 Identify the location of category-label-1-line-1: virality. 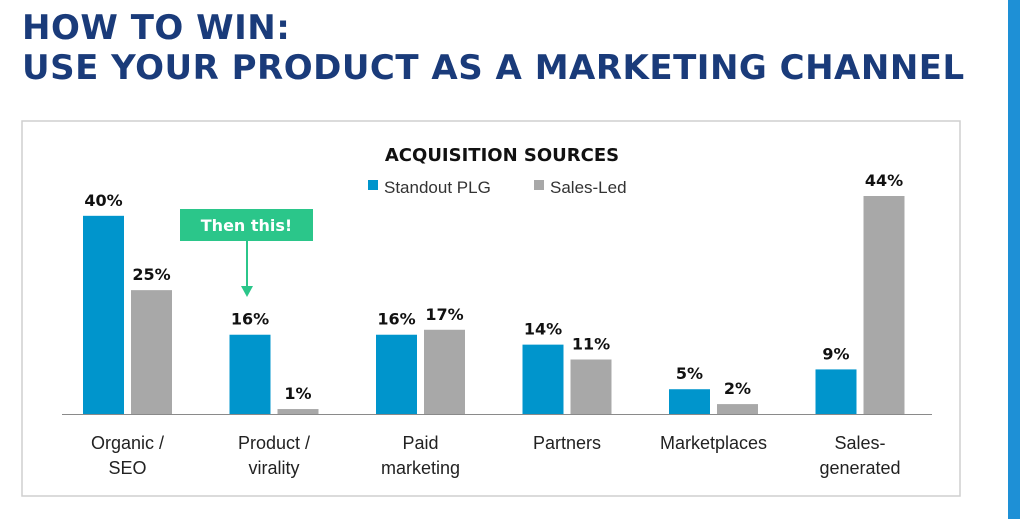
(273, 468).